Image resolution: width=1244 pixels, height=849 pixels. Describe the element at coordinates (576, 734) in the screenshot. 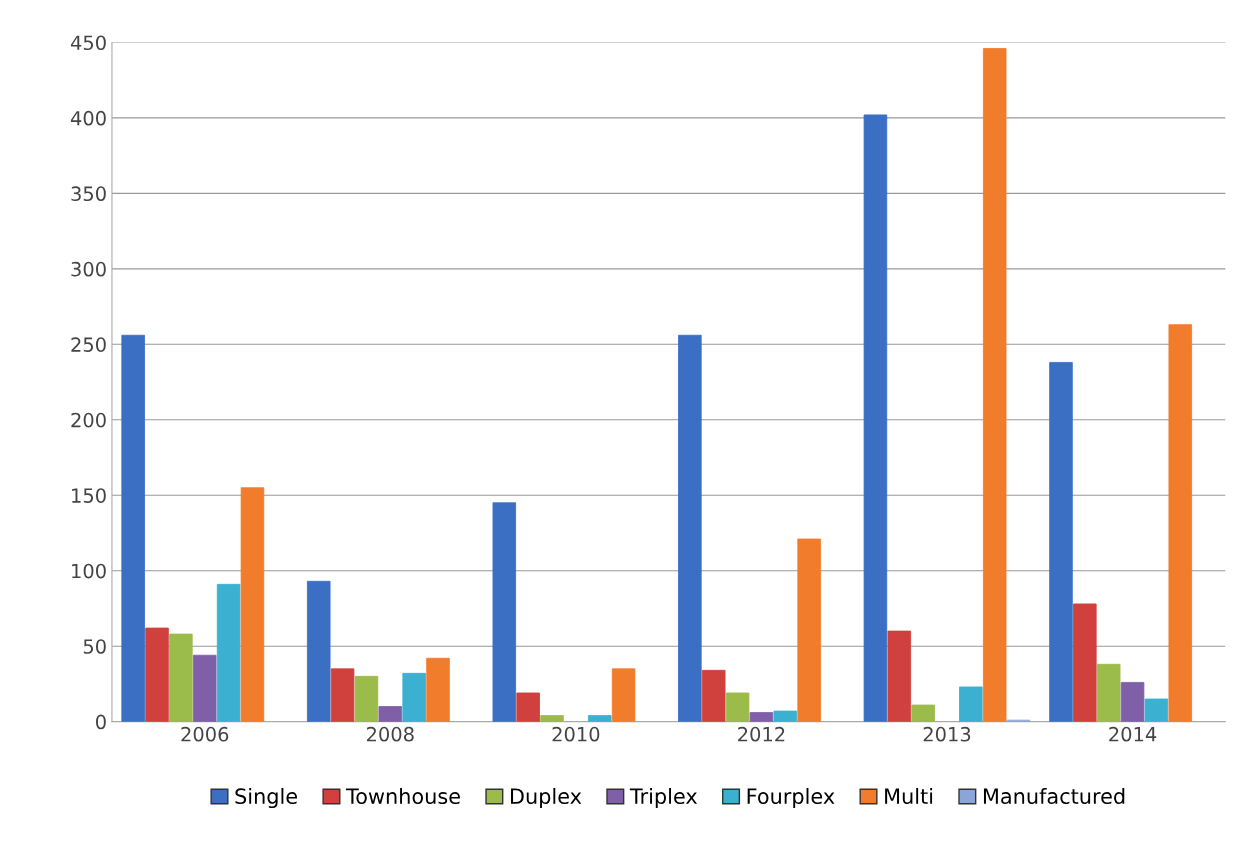

I see `x-tick-label: 2010` at that location.